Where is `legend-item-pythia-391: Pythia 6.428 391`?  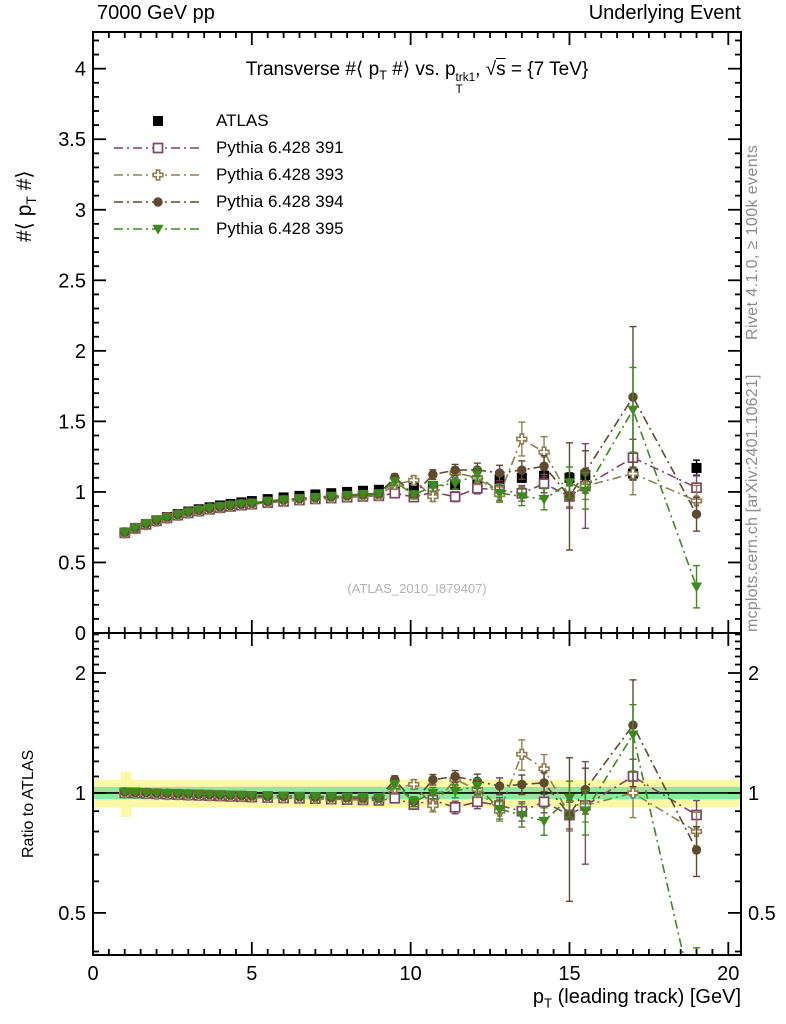
legend-item-pythia-391: Pythia 6.428 391 is located at coordinates (228, 147).